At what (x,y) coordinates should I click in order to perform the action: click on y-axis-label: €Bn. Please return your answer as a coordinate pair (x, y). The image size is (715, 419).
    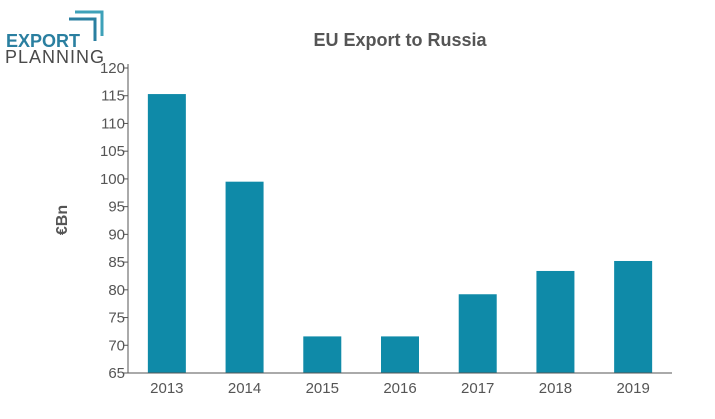
    Looking at the image, I should click on (62, 220).